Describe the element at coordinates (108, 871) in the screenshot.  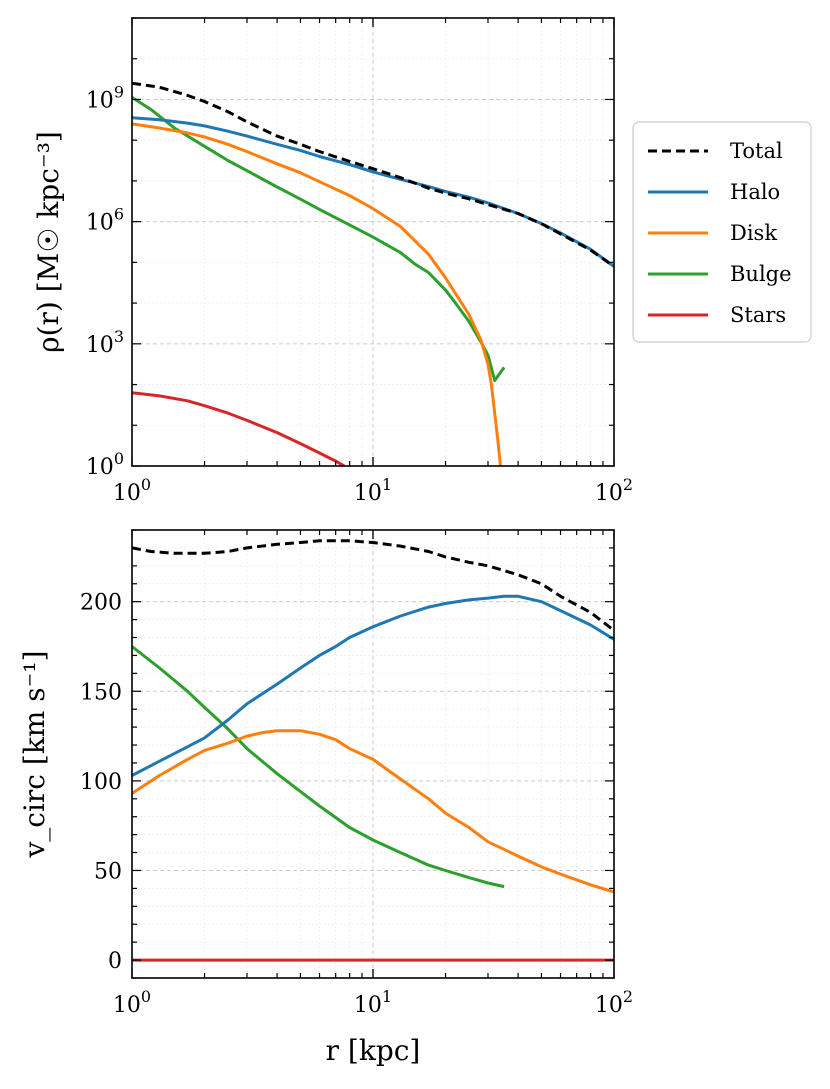
I see `y-tick-label: 50` at that location.